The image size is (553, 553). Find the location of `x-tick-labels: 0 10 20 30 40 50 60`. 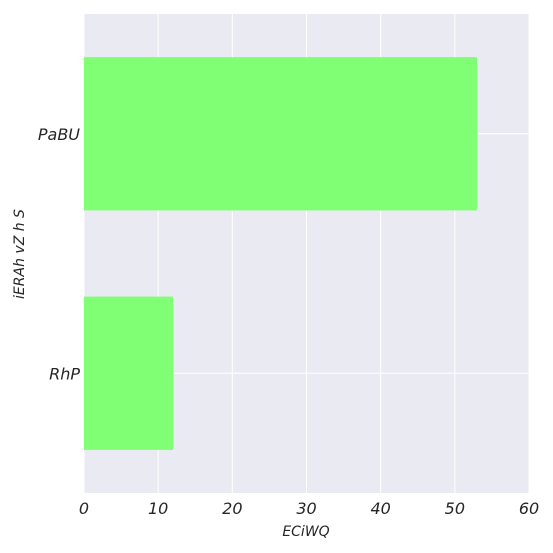

x-tick-labels: 0 10 20 30 40 50 60 is located at coordinates (309, 508).